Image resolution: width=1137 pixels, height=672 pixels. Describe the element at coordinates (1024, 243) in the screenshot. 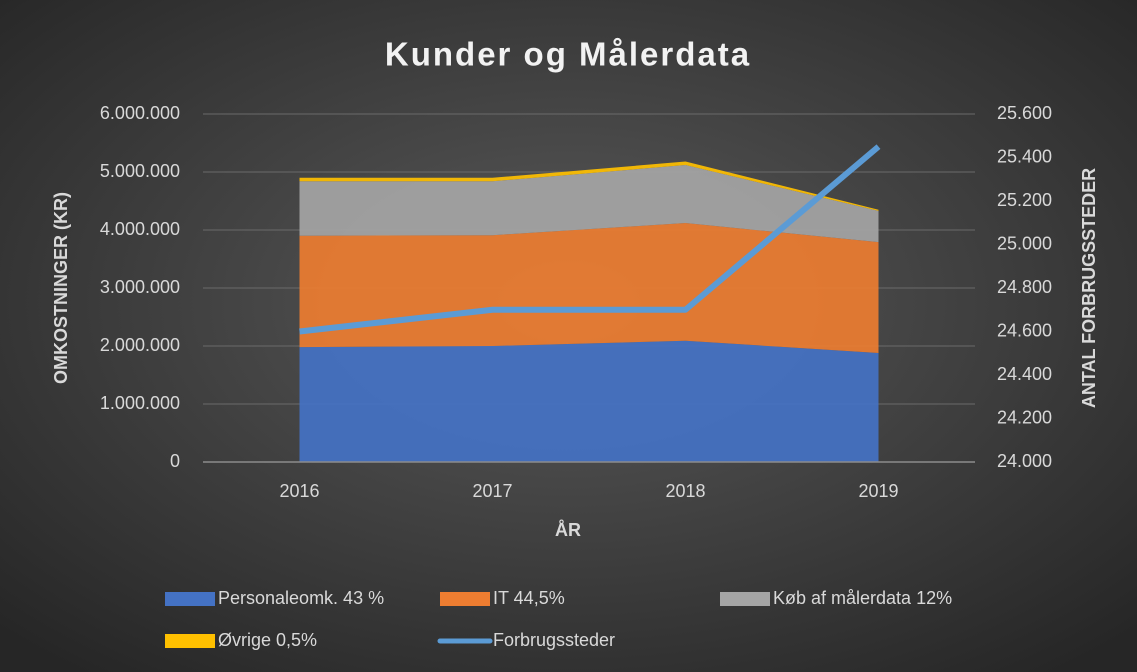

I see `y2-tick-label: 25.000` at that location.